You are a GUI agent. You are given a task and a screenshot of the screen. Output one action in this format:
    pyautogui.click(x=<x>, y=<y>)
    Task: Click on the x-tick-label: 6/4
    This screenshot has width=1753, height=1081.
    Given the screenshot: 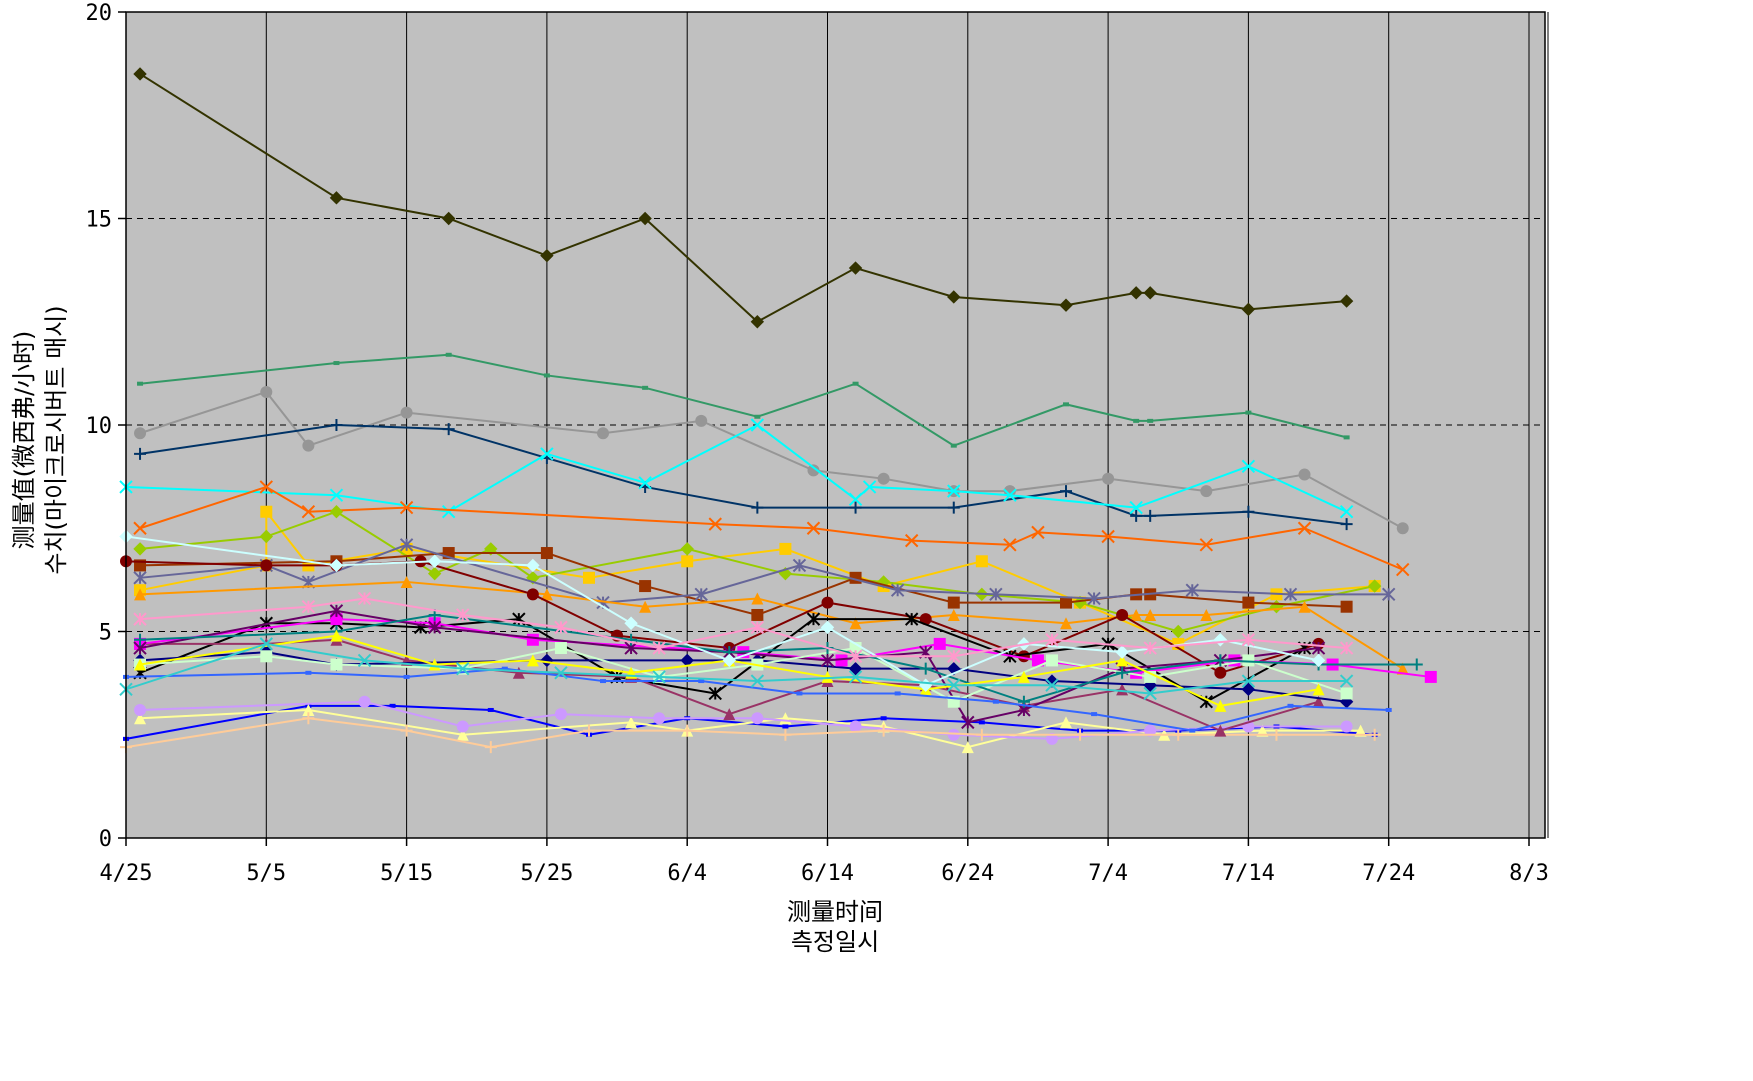 What is the action you would take?
    pyautogui.click(x=687, y=873)
    